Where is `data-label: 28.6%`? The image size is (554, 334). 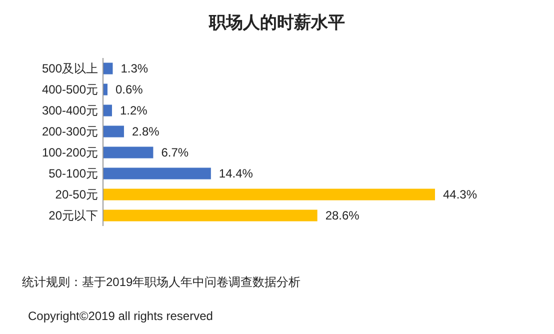 data-label: 28.6% is located at coordinates (342, 215).